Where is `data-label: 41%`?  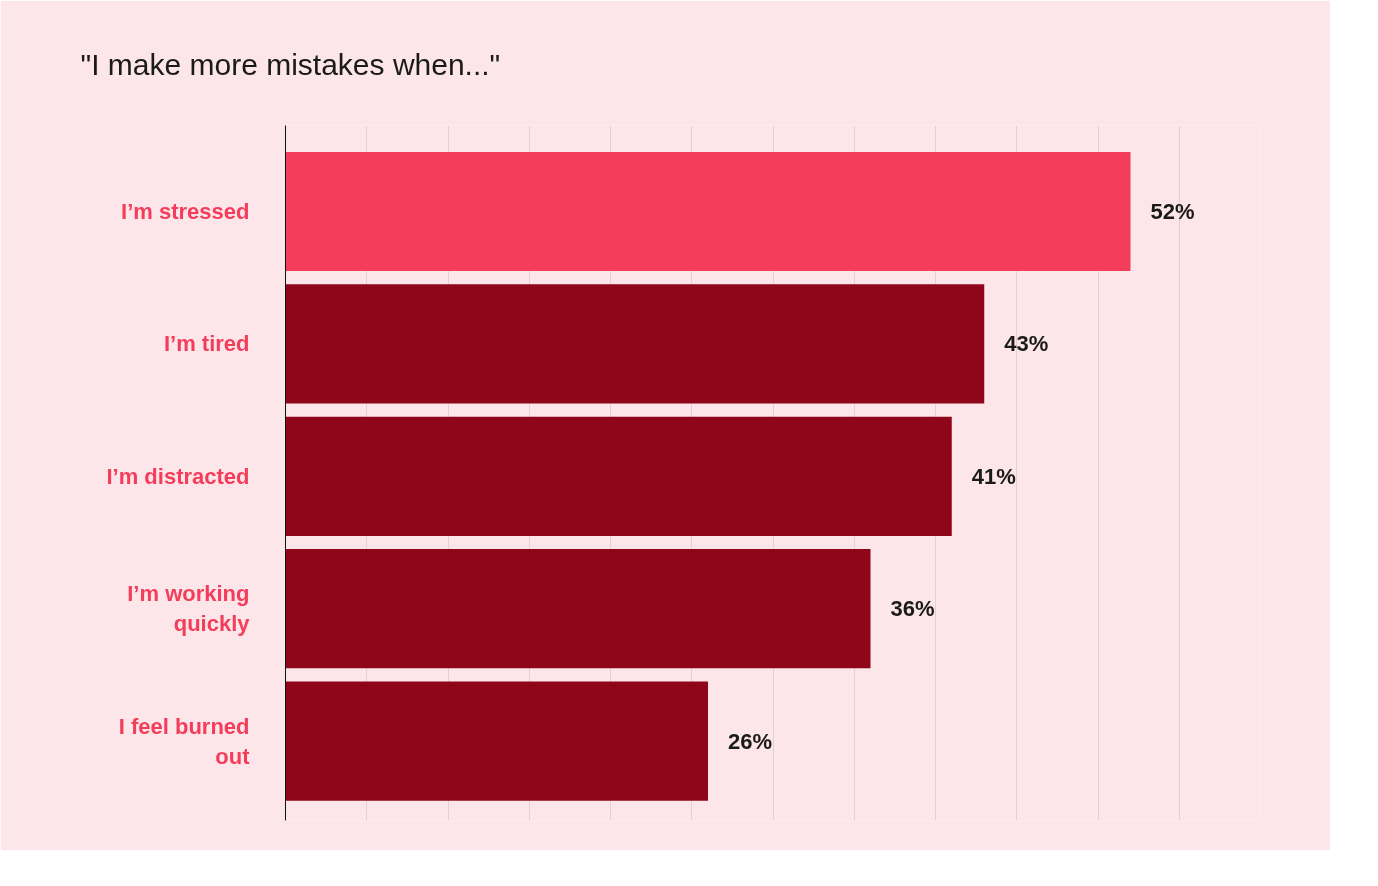 data-label: 41% is located at coordinates (993, 476).